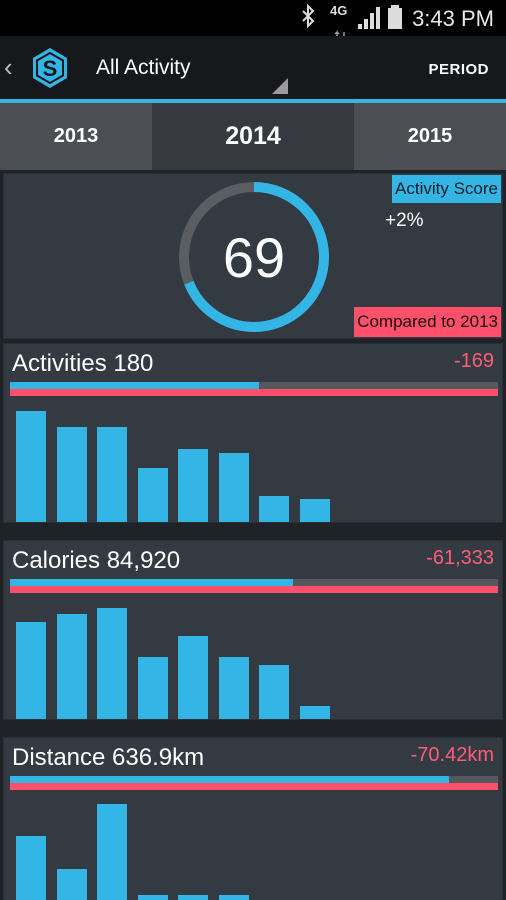 The height and width of the screenshot is (900, 506). Describe the element at coordinates (427, 322) in the screenshot. I see `compared-to-label: Compared to 2013` at that location.